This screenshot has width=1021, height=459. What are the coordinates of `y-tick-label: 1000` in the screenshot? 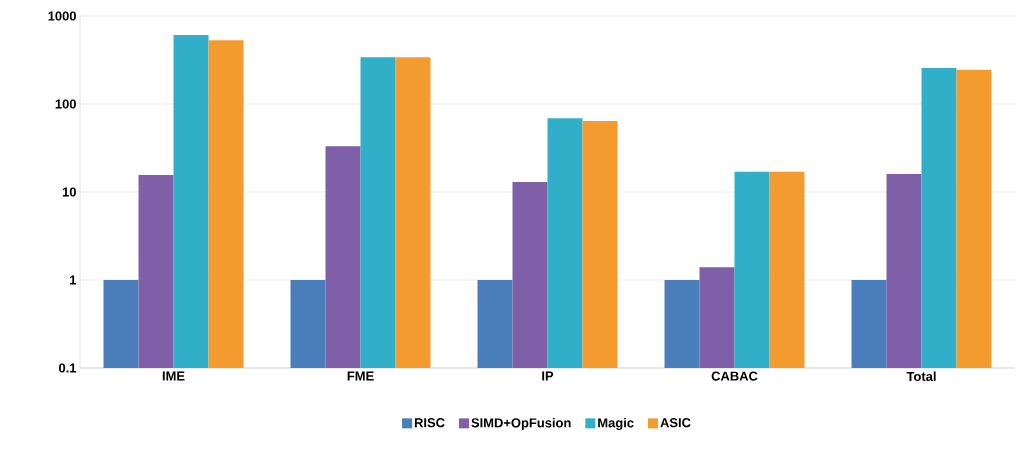 It's located at (62, 16).